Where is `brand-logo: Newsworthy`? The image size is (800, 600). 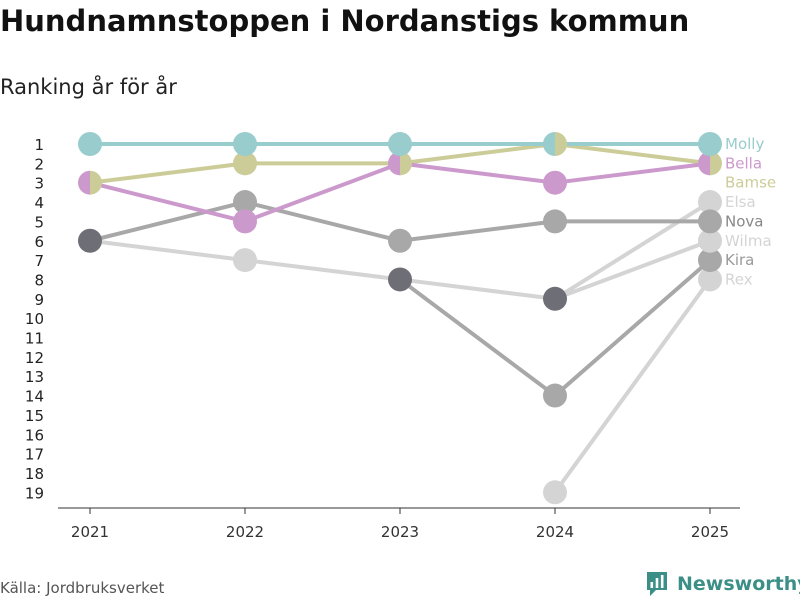
brand-logo: Newsworthy is located at coordinates (722, 584).